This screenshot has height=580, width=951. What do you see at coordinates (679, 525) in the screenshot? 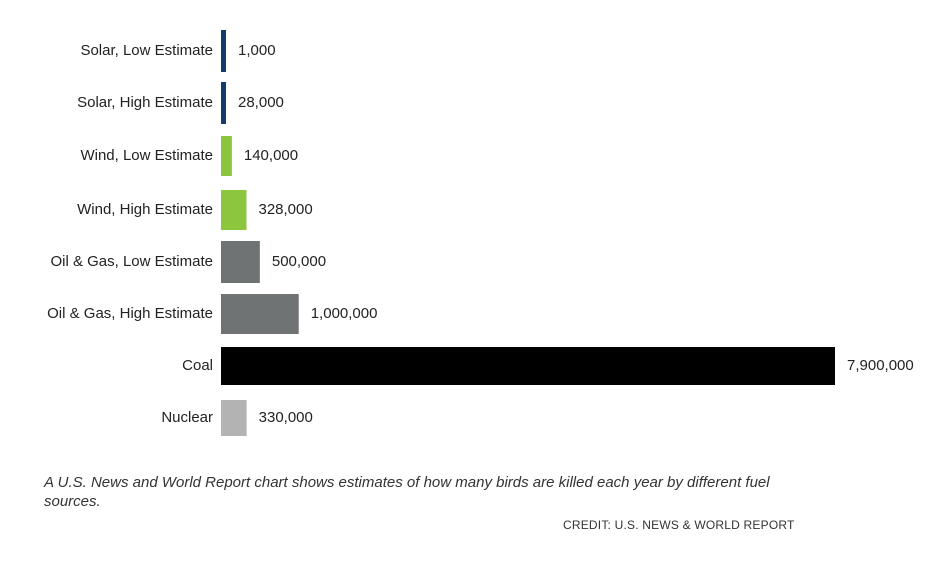
I see `credit-line: CREDIT: U.S. NEWS & WORLD REPORT` at bounding box center [679, 525].